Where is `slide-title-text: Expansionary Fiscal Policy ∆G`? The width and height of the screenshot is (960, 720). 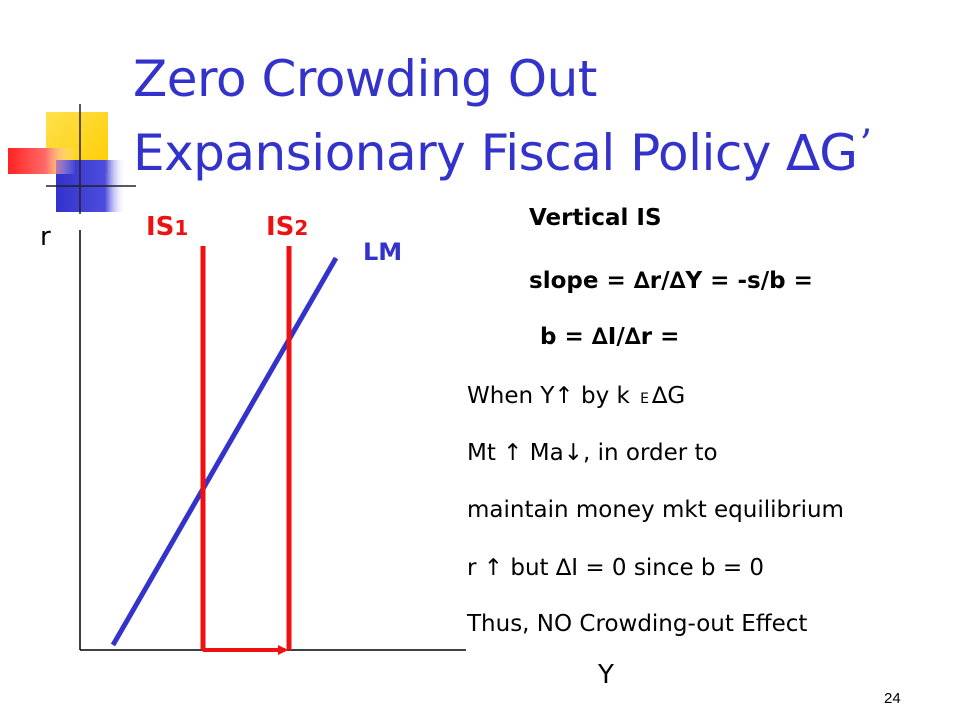 slide-title-text: Expansionary Fiscal Policy ∆G is located at coordinates (495, 153).